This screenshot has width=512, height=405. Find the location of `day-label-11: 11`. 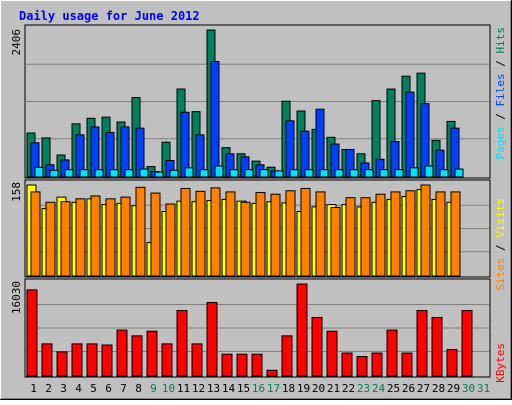

day-label-11: 11 is located at coordinates (183, 388).